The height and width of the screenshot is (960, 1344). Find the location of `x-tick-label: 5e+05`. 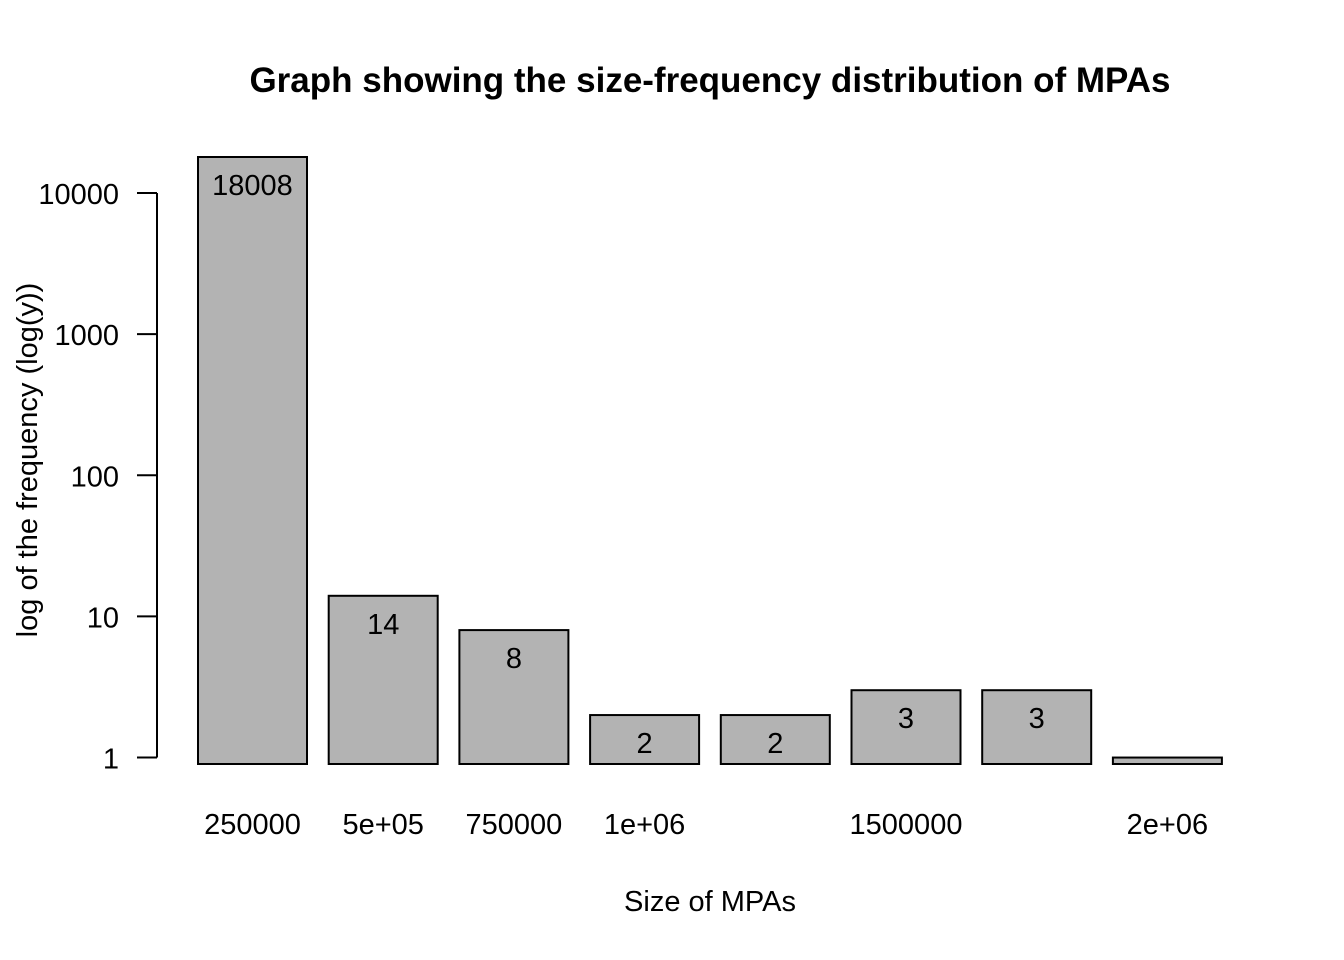

x-tick-label: 5e+05 is located at coordinates (382, 825).